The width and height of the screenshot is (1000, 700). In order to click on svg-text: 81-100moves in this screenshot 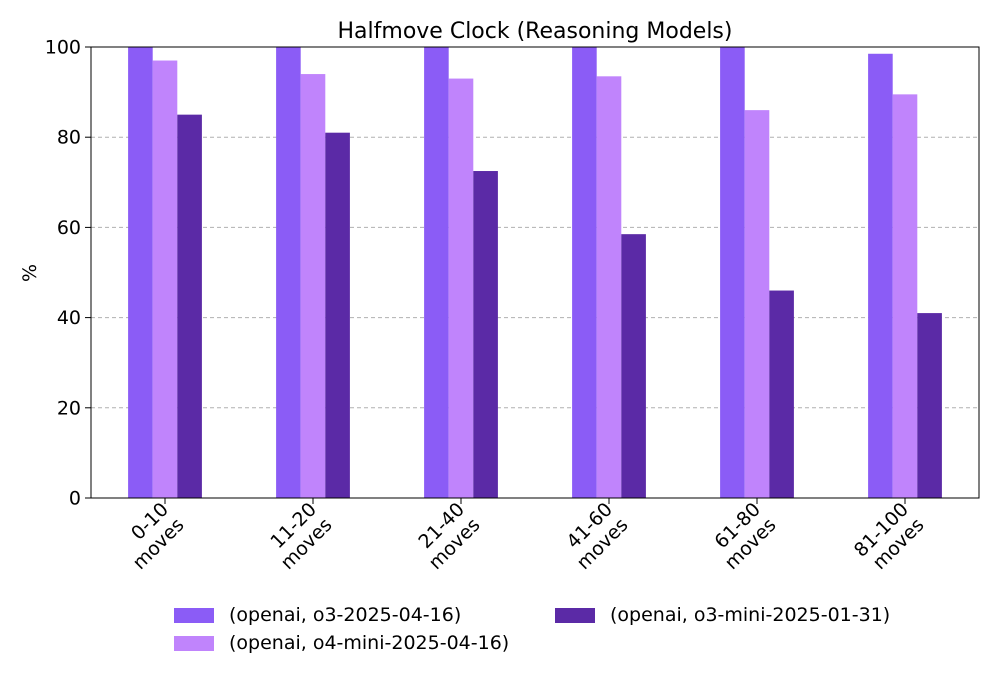, I will do `click(889, 537)`.